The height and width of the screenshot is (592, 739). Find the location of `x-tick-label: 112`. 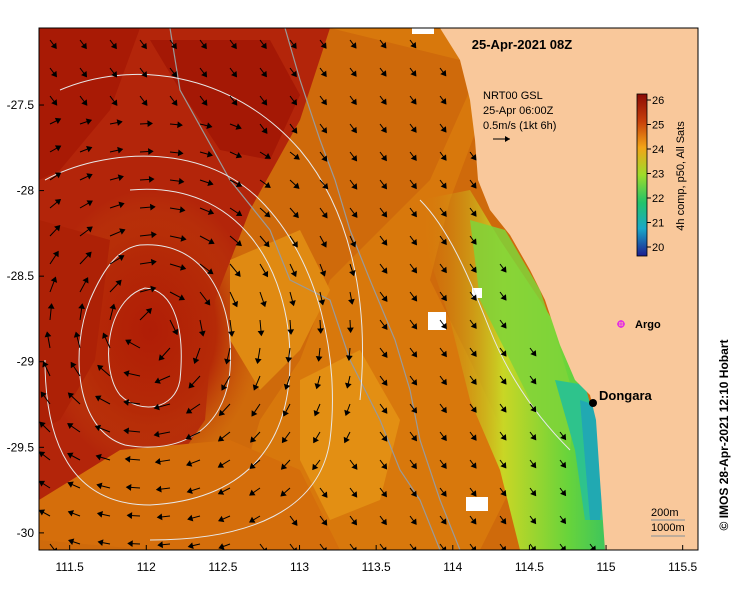

x-tick-label: 112 is located at coordinates (146, 567).